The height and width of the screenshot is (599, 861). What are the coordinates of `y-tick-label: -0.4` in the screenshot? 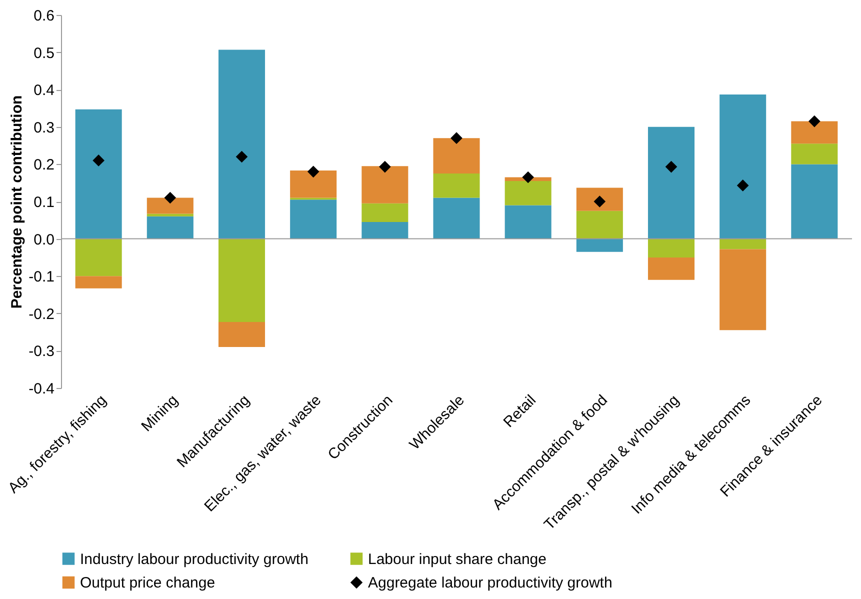 It's located at (41, 389).